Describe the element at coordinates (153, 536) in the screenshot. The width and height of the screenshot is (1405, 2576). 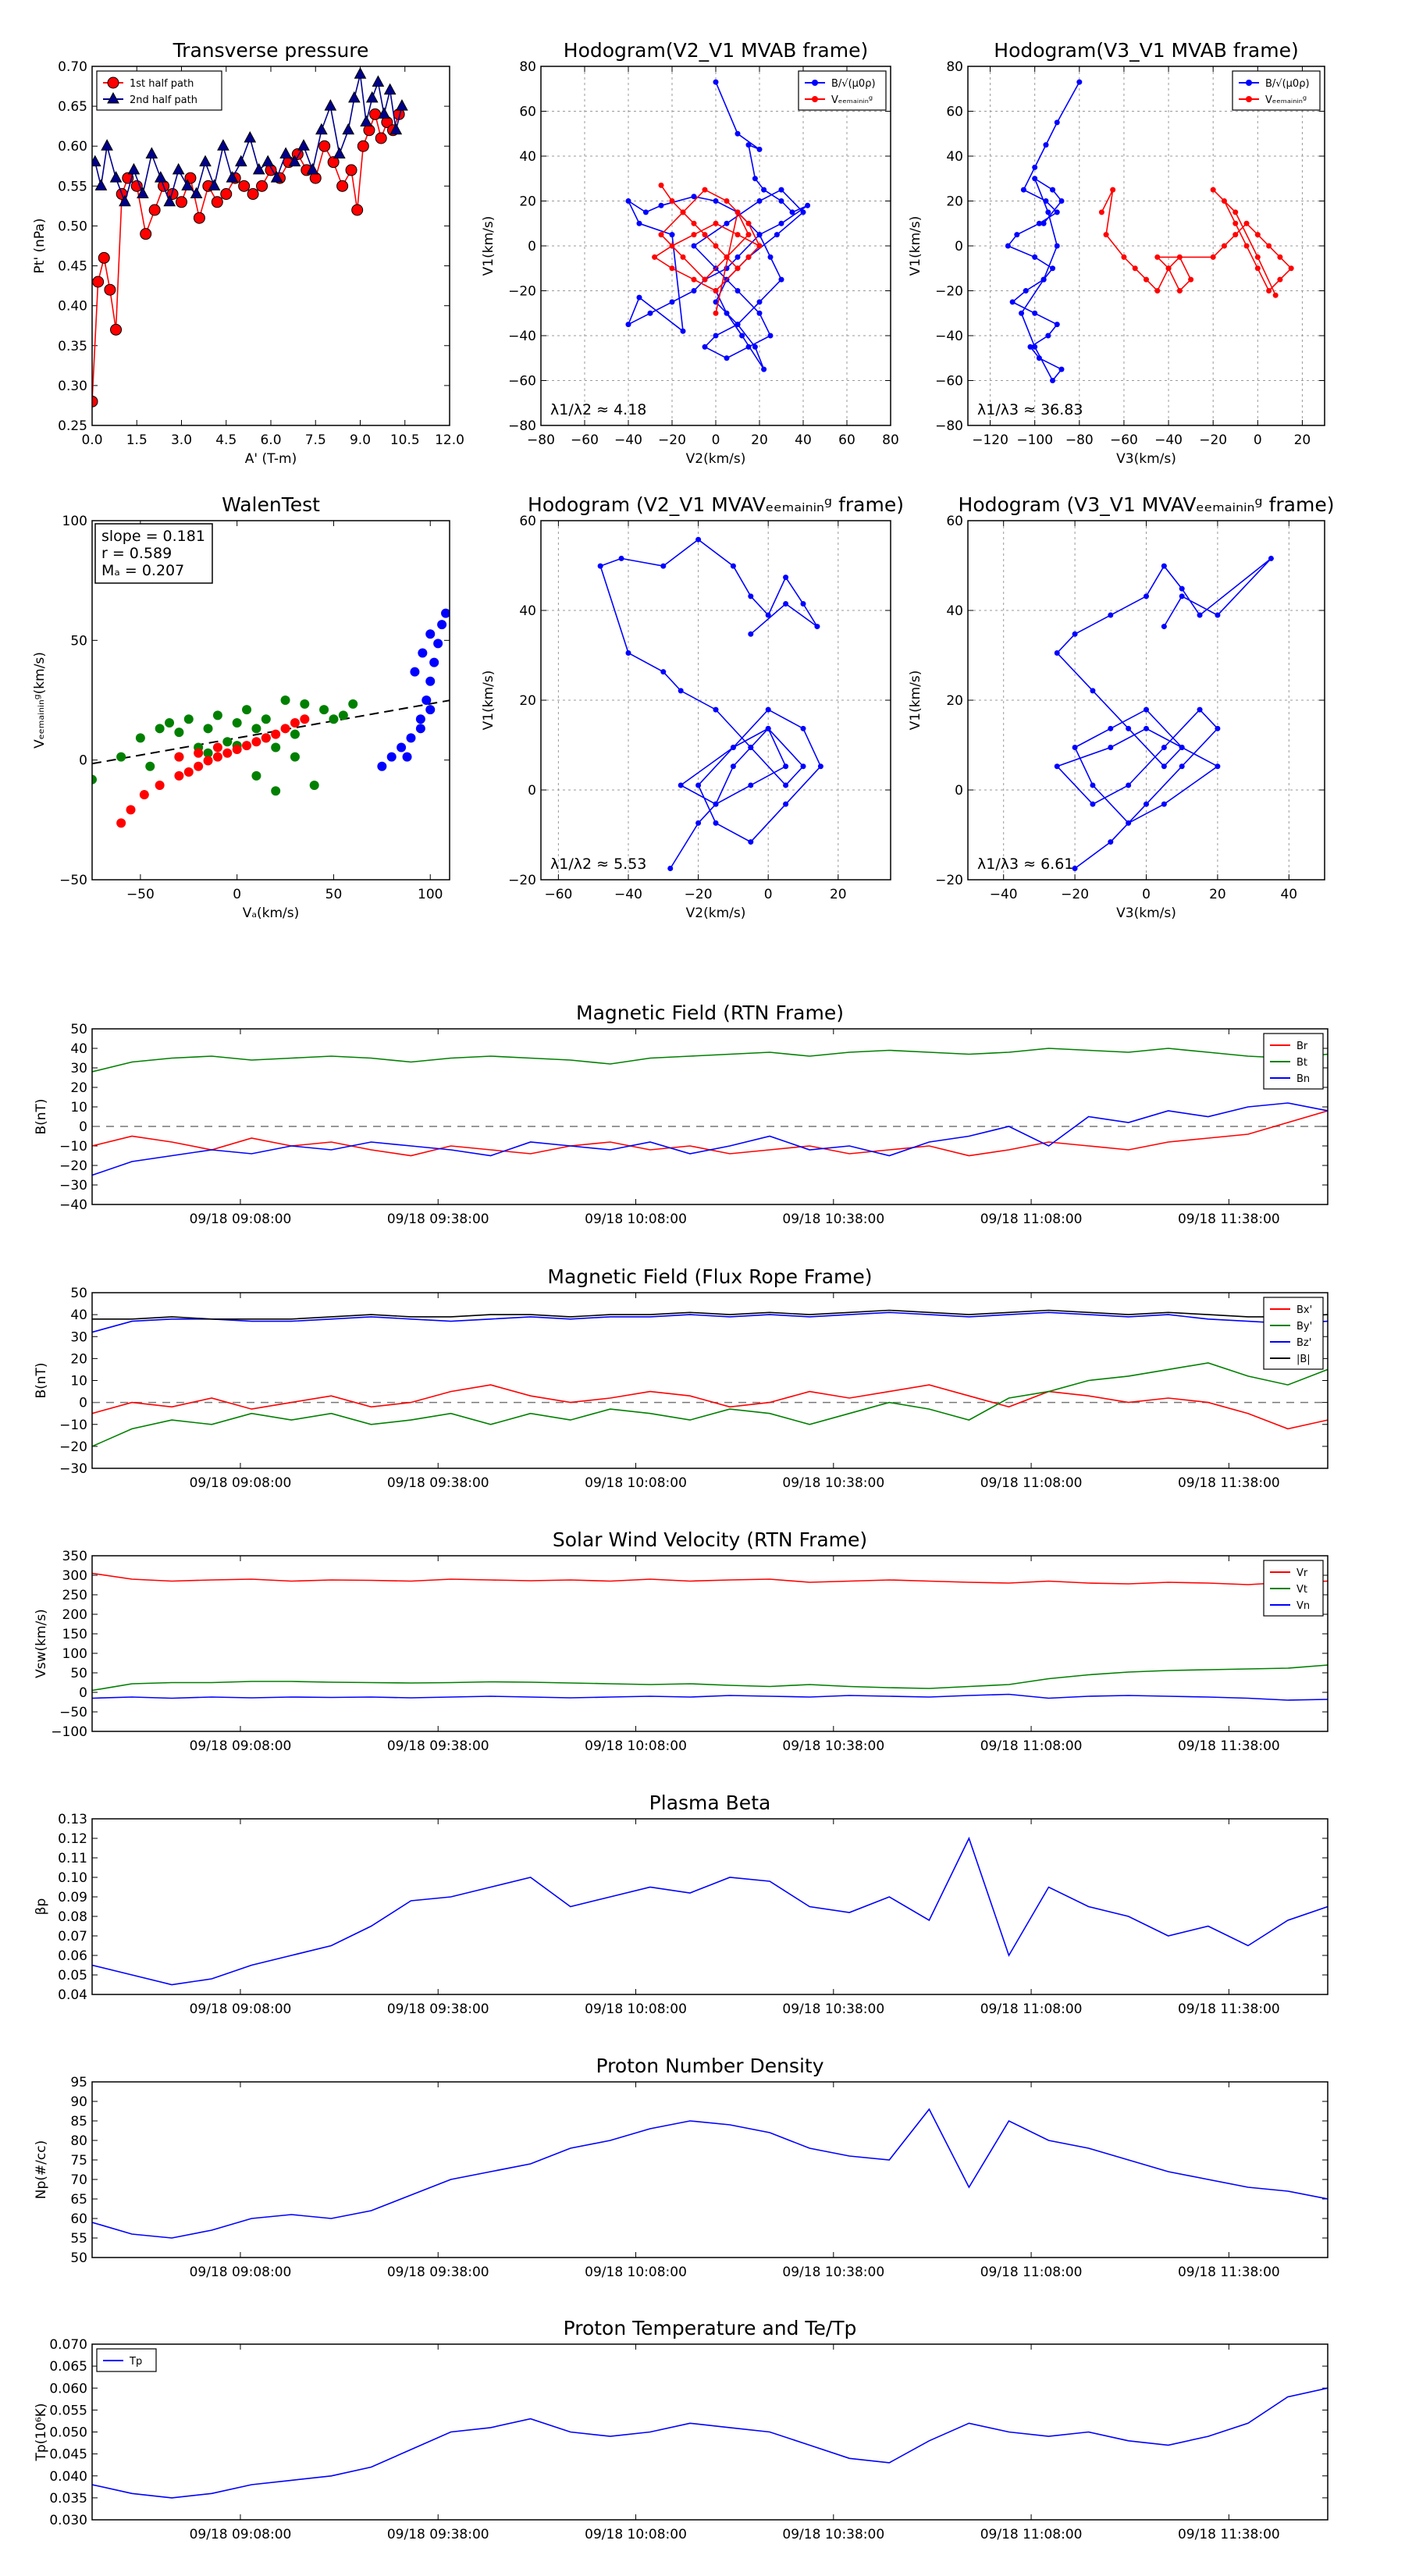
I see `stats-line: slope = 0.181` at that location.